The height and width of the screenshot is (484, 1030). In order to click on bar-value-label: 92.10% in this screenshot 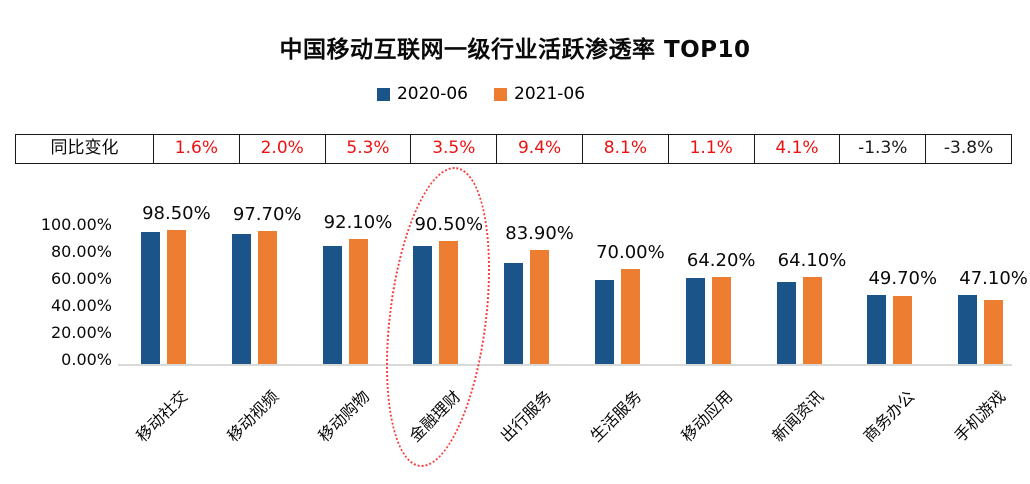, I will do `click(358, 222)`.